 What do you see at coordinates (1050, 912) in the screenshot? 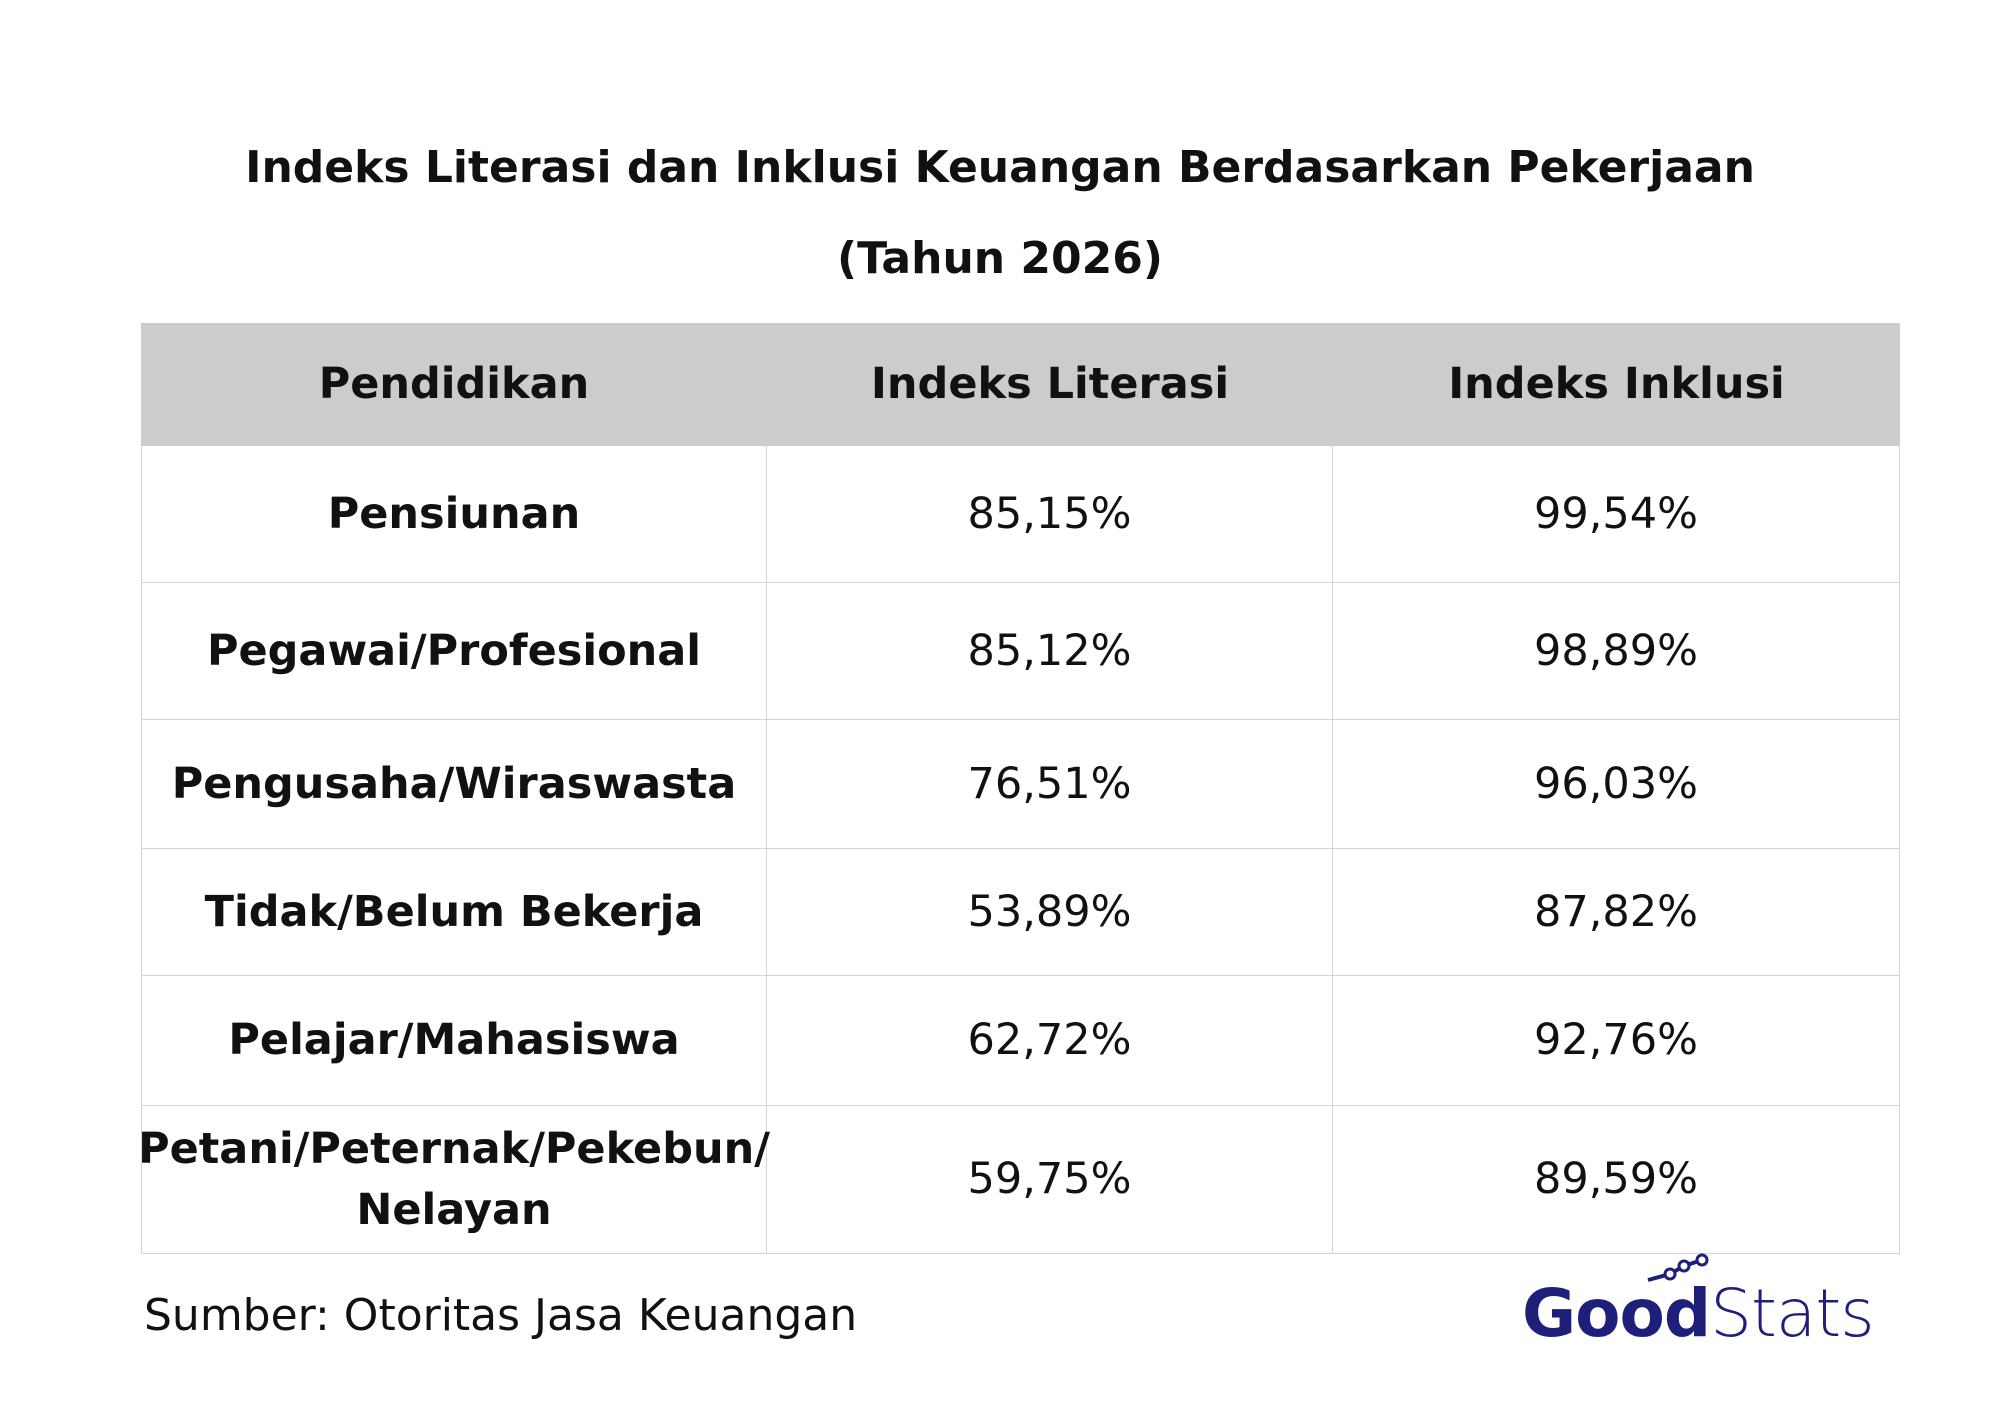
I see `value-cell: 53,89%` at bounding box center [1050, 912].